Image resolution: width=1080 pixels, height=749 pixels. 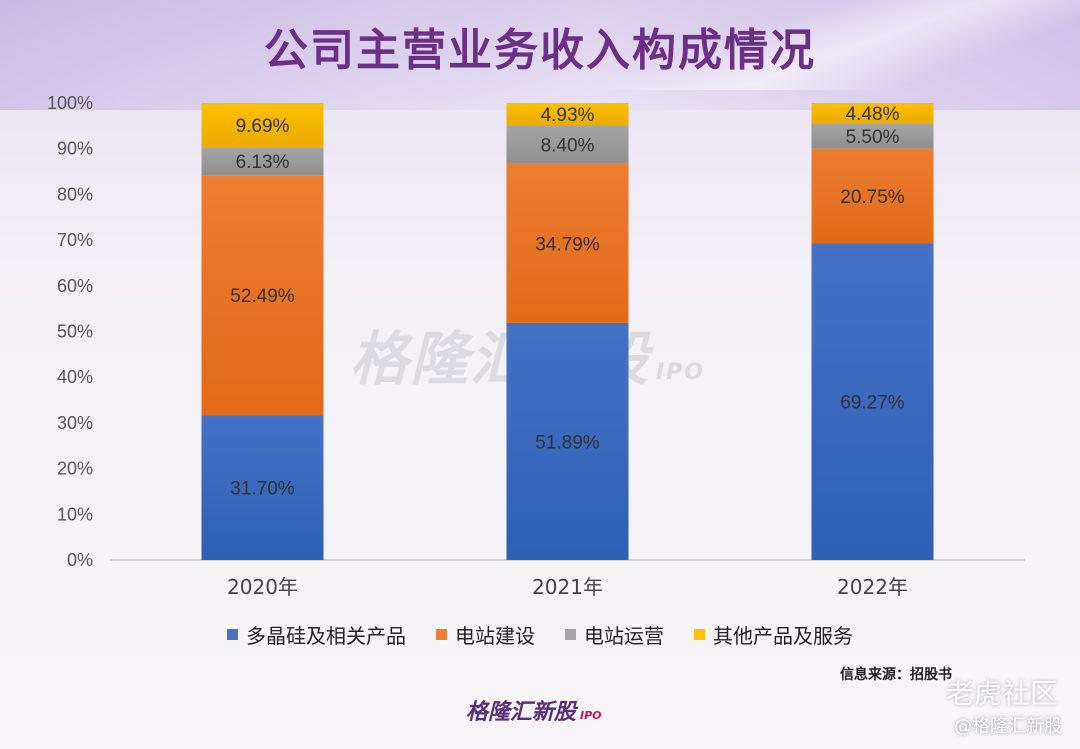 I want to click on legend-label: 电站运营, so click(x=624, y=636).